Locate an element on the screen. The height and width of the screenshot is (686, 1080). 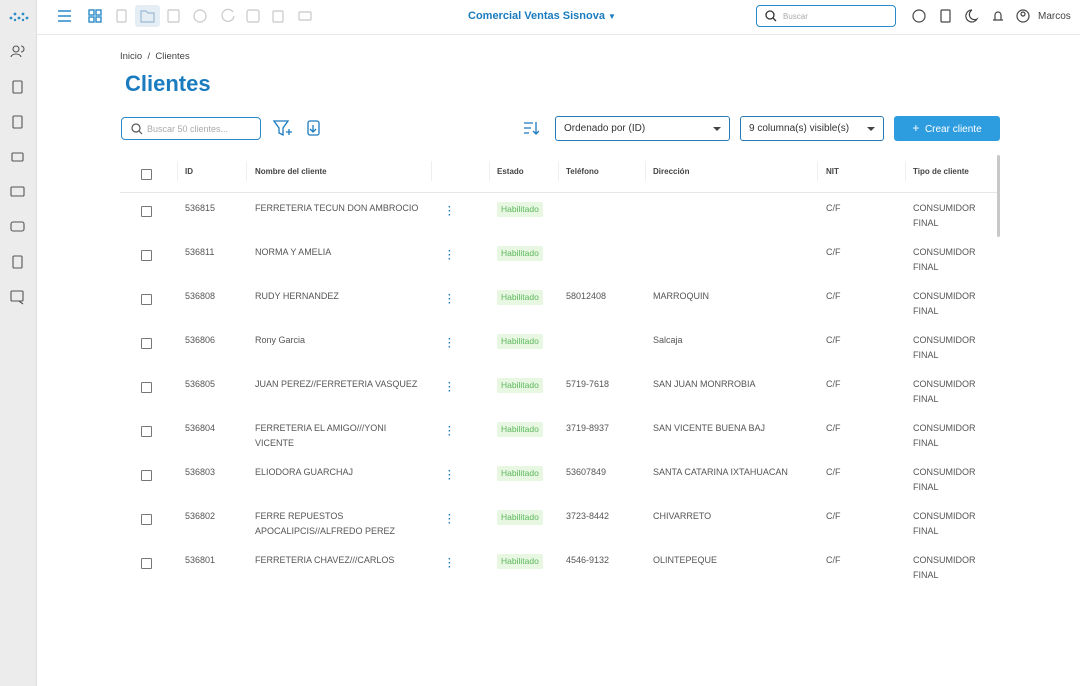
cell: 536805 is located at coordinates (200, 384).